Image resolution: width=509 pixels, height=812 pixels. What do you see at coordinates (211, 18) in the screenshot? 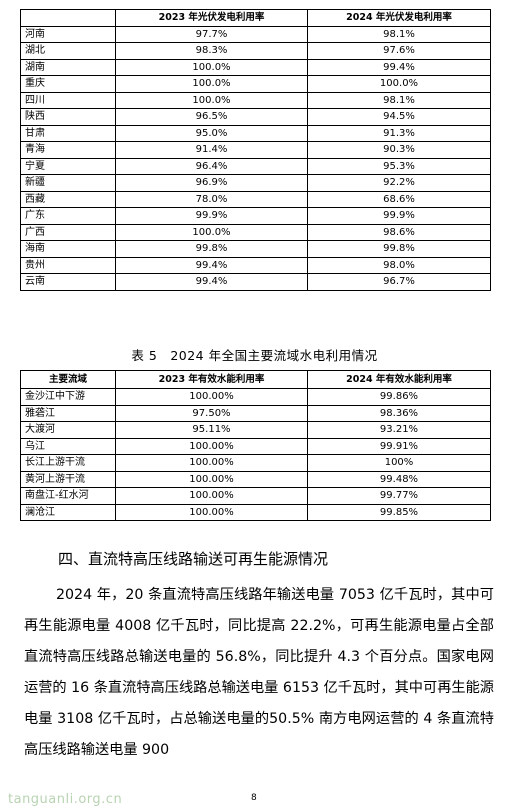
I see `header-cell-2023: 2023 年光伏发电利用率` at bounding box center [211, 18].